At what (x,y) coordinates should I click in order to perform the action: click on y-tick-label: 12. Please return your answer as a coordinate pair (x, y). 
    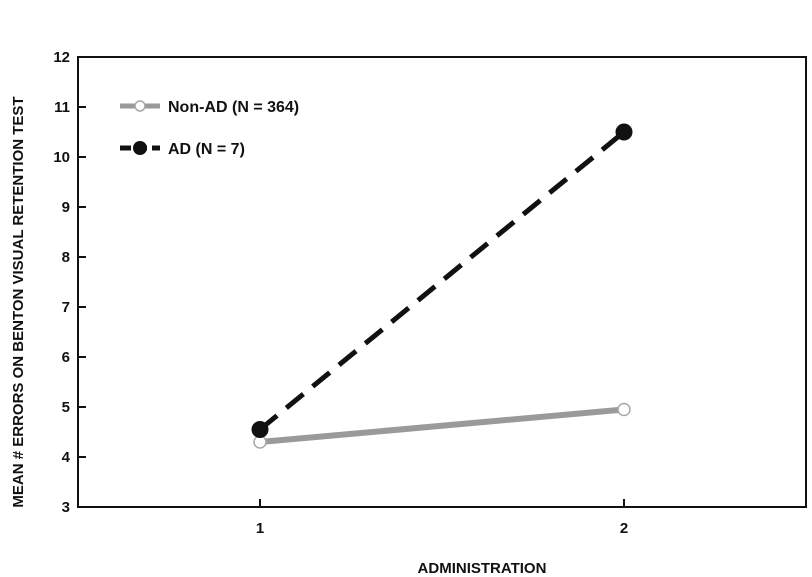
    Looking at the image, I should click on (61, 57).